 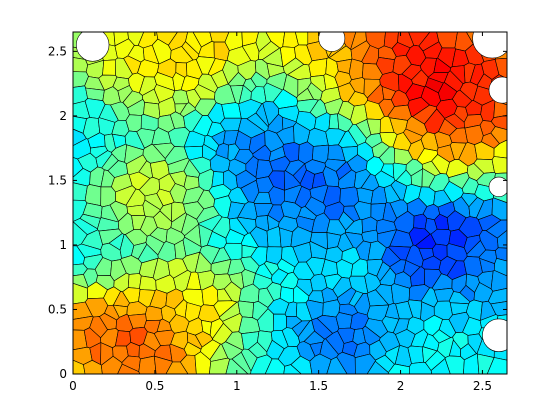 I want to click on x-tick-label: 2, so click(x=401, y=386).